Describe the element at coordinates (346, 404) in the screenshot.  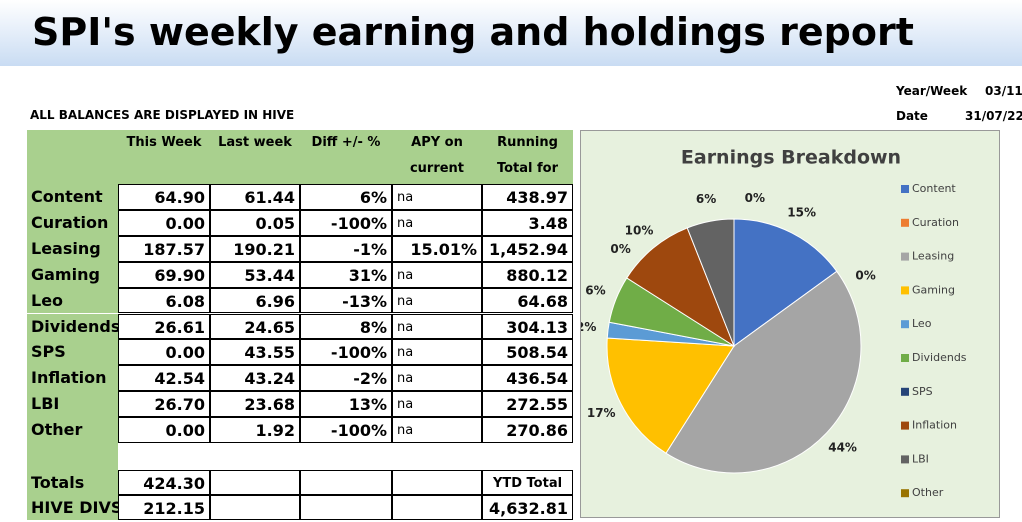
I see `cell: 13%` at that location.